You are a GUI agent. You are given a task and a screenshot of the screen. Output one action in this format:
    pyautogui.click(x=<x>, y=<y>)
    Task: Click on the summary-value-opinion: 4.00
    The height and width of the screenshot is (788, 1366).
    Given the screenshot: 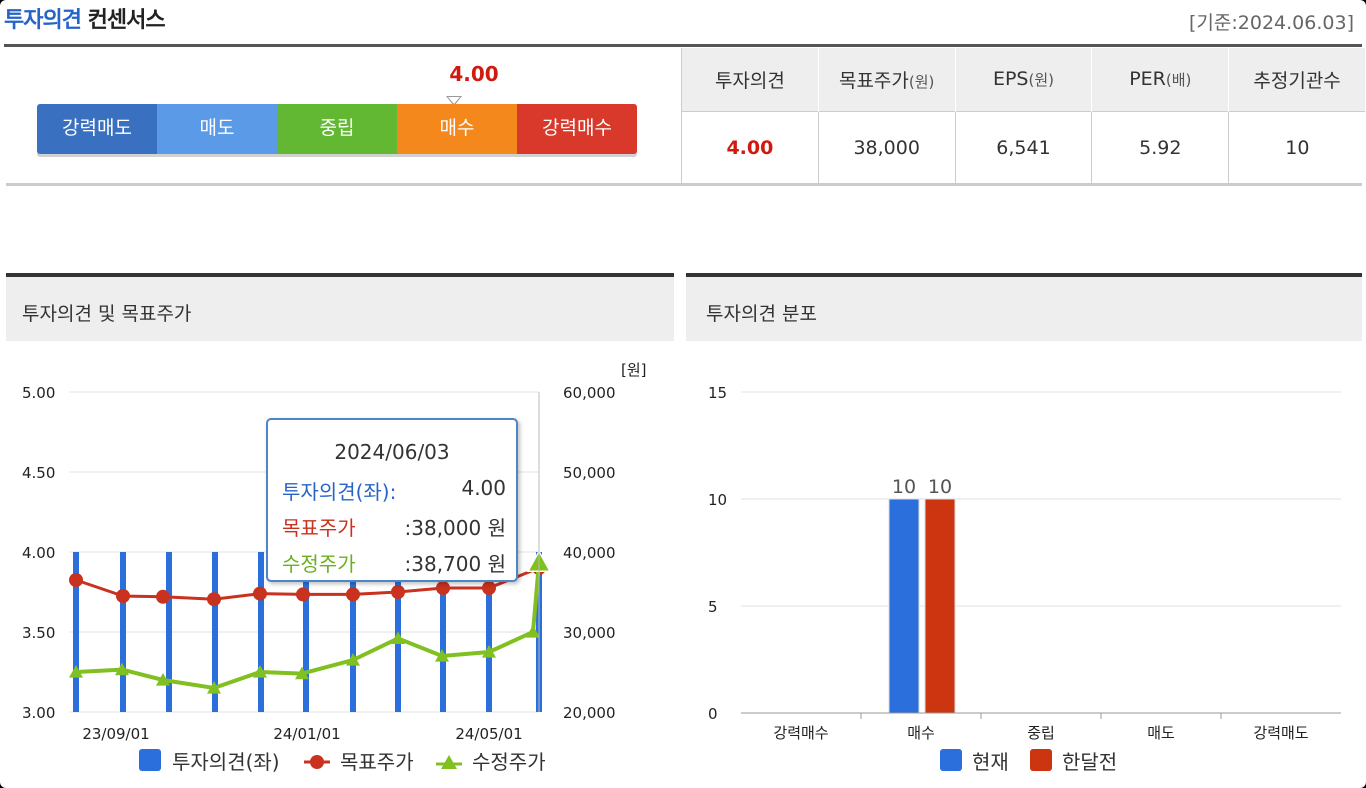 What is the action you would take?
    pyautogui.click(x=750, y=147)
    